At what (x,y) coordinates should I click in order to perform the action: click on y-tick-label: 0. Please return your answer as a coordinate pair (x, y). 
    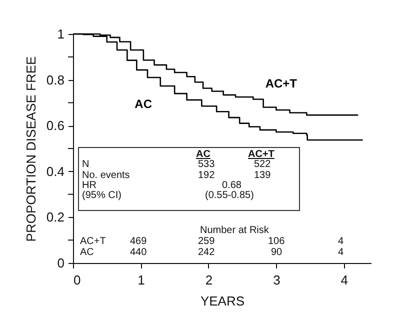
    Looking at the image, I should click on (60, 263).